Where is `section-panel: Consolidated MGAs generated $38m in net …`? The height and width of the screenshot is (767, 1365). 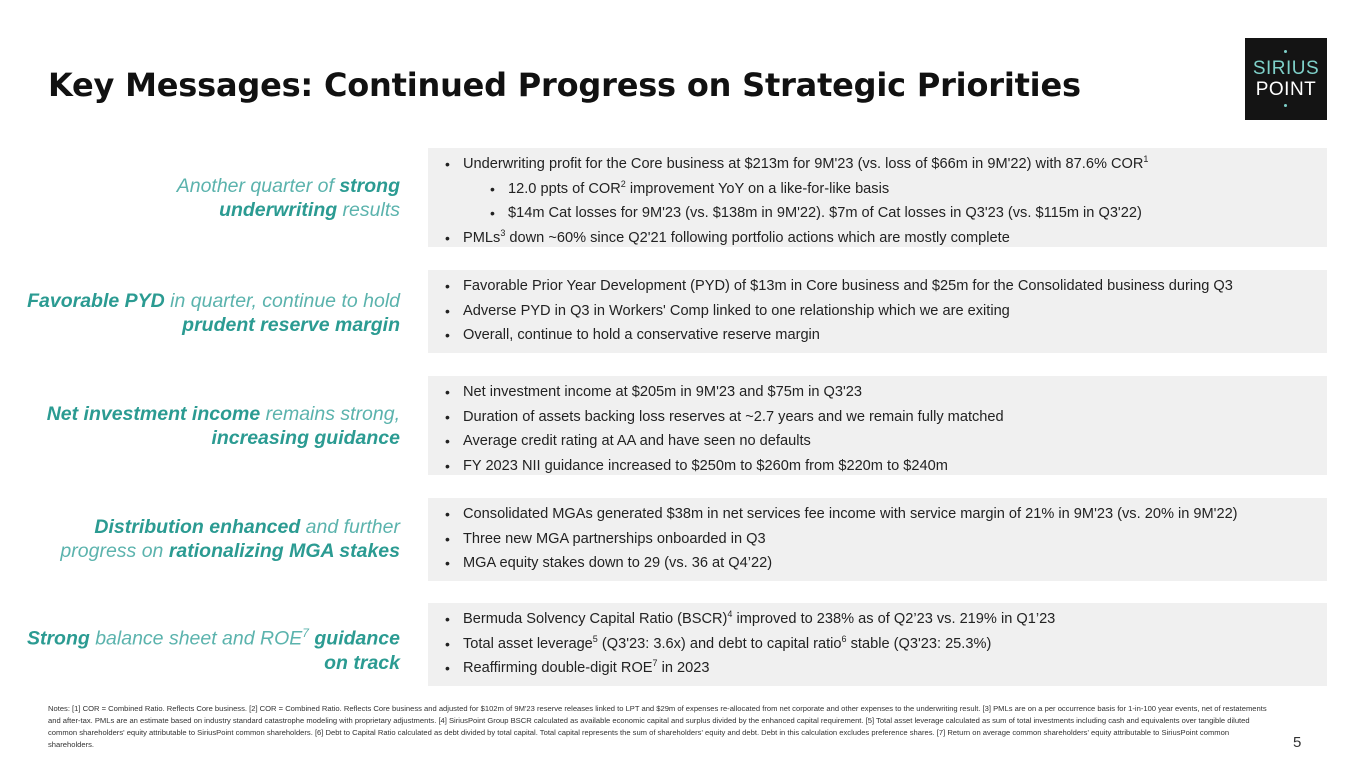 section-panel: Consolidated MGAs generated $38m in net … is located at coordinates (877, 539).